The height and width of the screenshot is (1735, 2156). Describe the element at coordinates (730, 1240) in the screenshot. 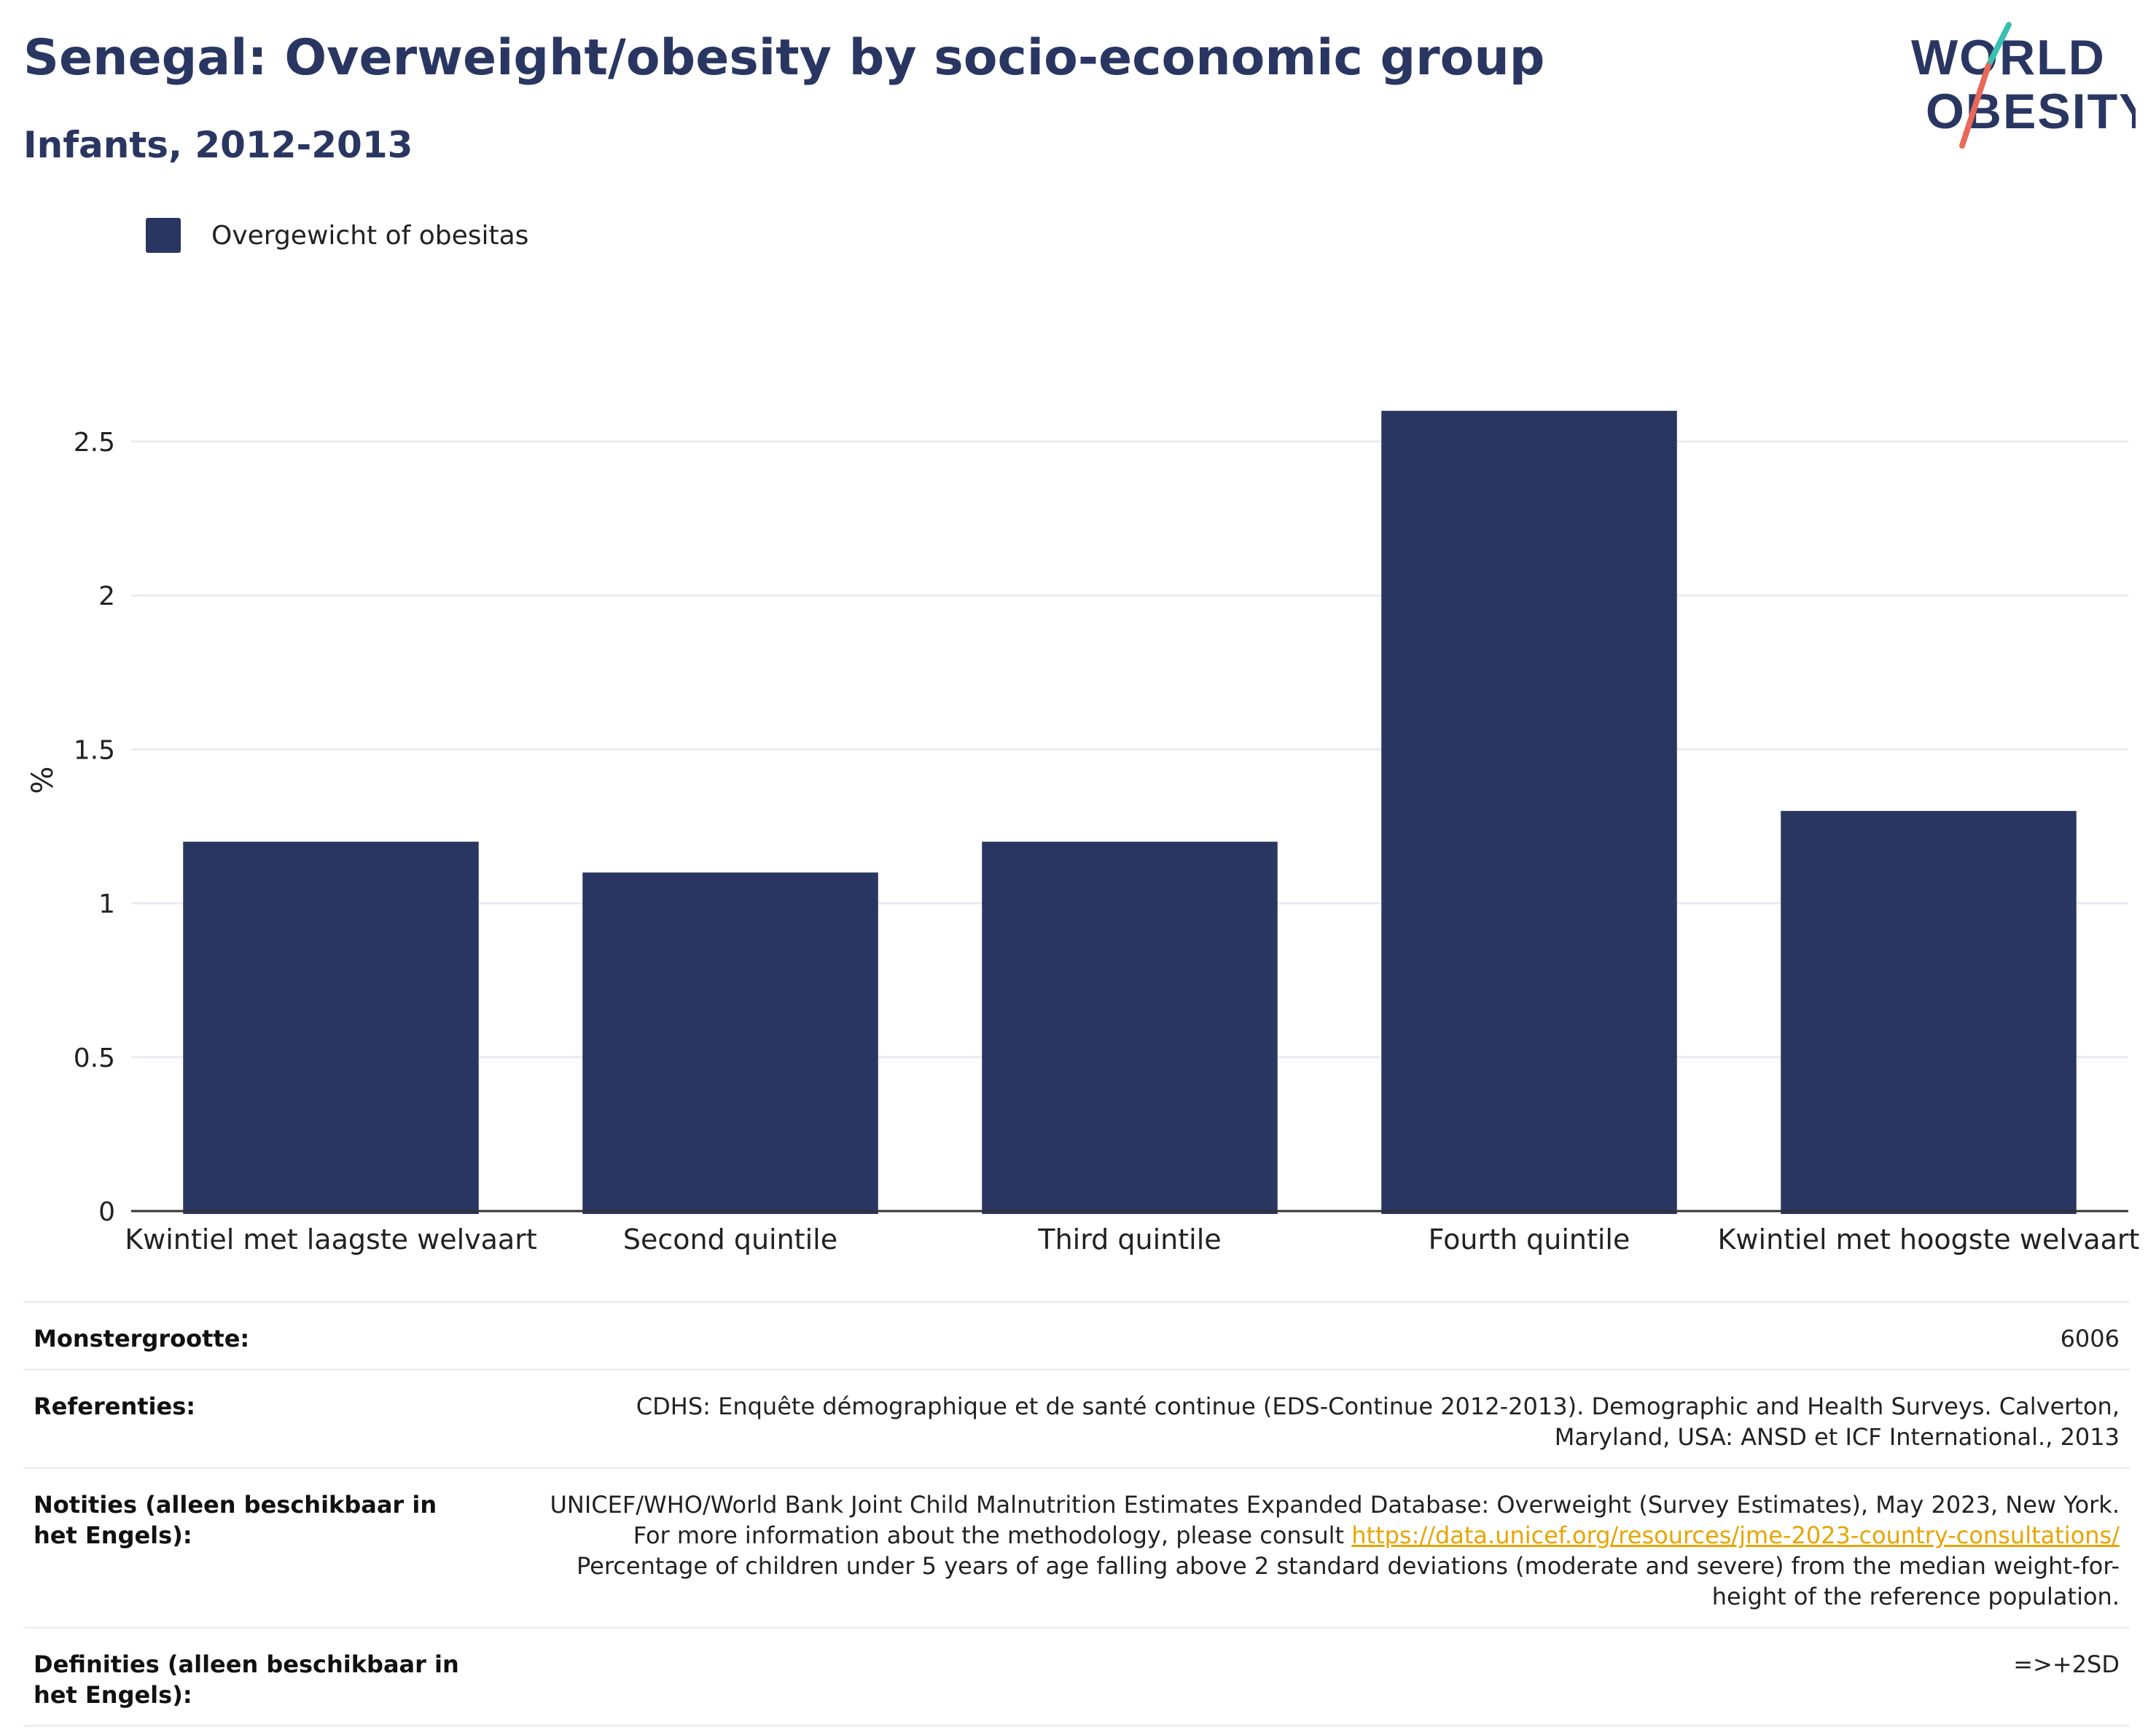

I see `x-tick-label: Second quintile` at that location.